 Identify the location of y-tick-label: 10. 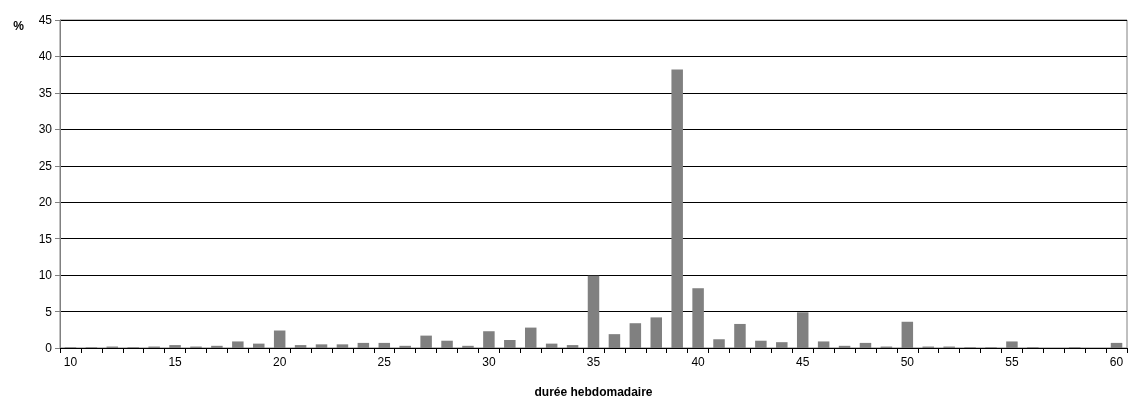
(45, 275).